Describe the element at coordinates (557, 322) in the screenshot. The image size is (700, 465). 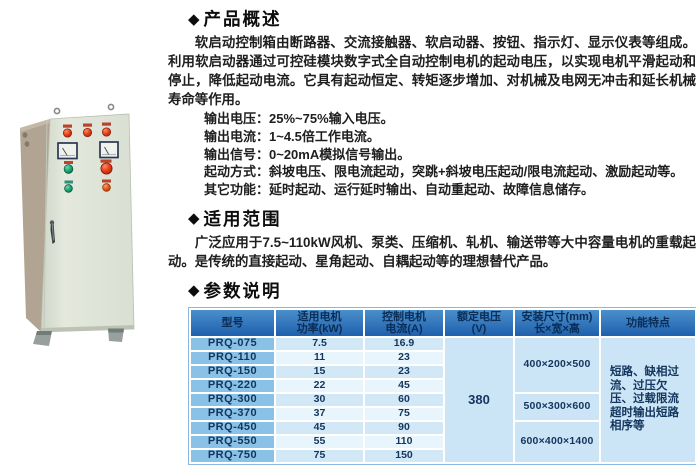
I see `column-header: 安装尺寸(mm) 长×宽×高` at that location.